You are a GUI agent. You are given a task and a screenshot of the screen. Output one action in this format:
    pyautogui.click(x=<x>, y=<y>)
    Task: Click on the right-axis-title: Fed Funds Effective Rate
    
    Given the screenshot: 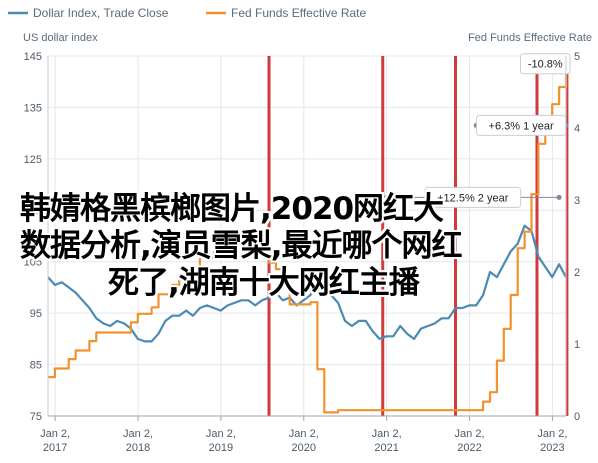 What is the action you would take?
    pyautogui.click(x=530, y=38)
    